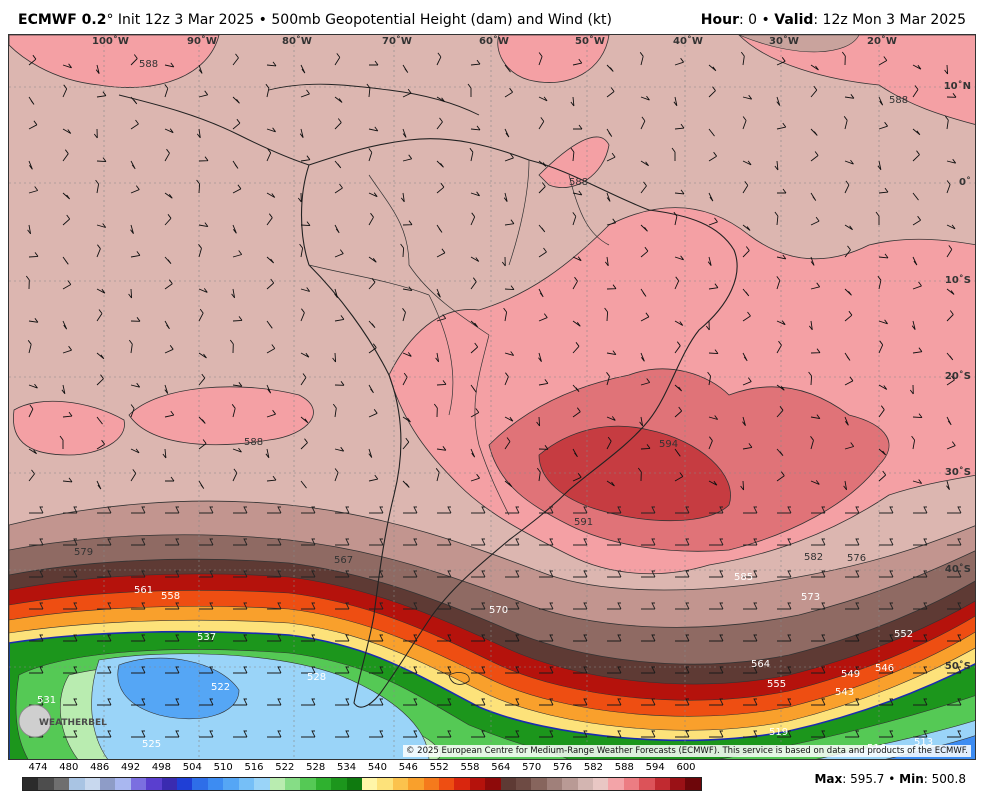  What do you see at coordinates (686, 767) in the screenshot?
I see `colorbar-tick-label: 600` at bounding box center [686, 767].